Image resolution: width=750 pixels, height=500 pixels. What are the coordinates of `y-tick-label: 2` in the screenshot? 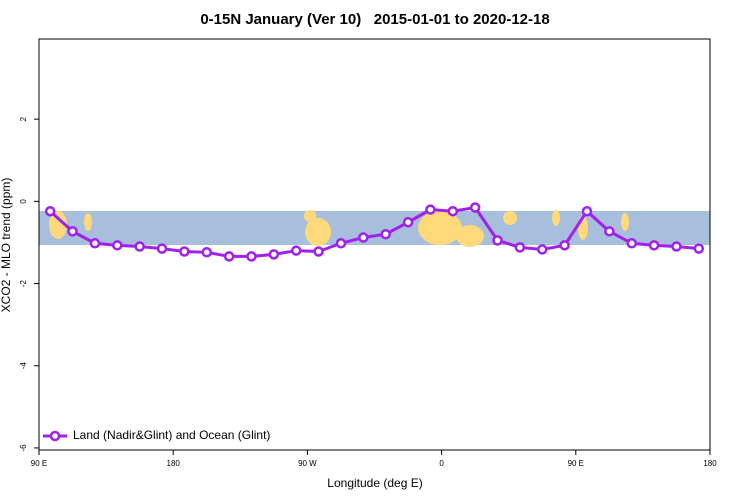 It's located at (23, 118).